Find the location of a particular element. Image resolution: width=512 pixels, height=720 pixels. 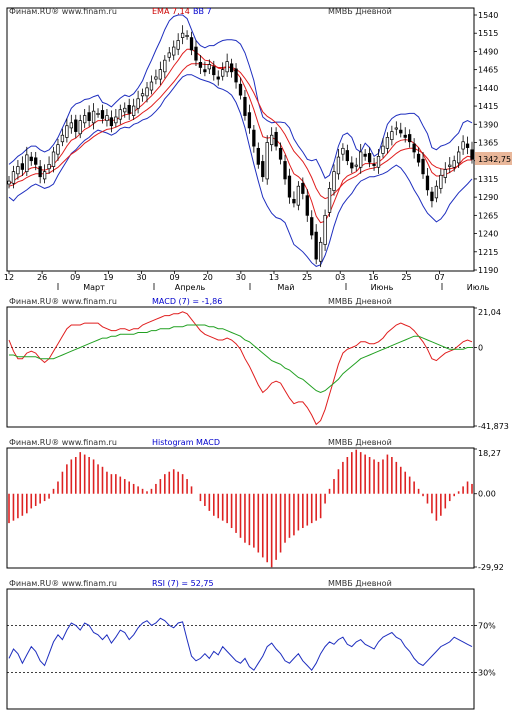

date-tick-label: 16 is located at coordinates (373, 277).